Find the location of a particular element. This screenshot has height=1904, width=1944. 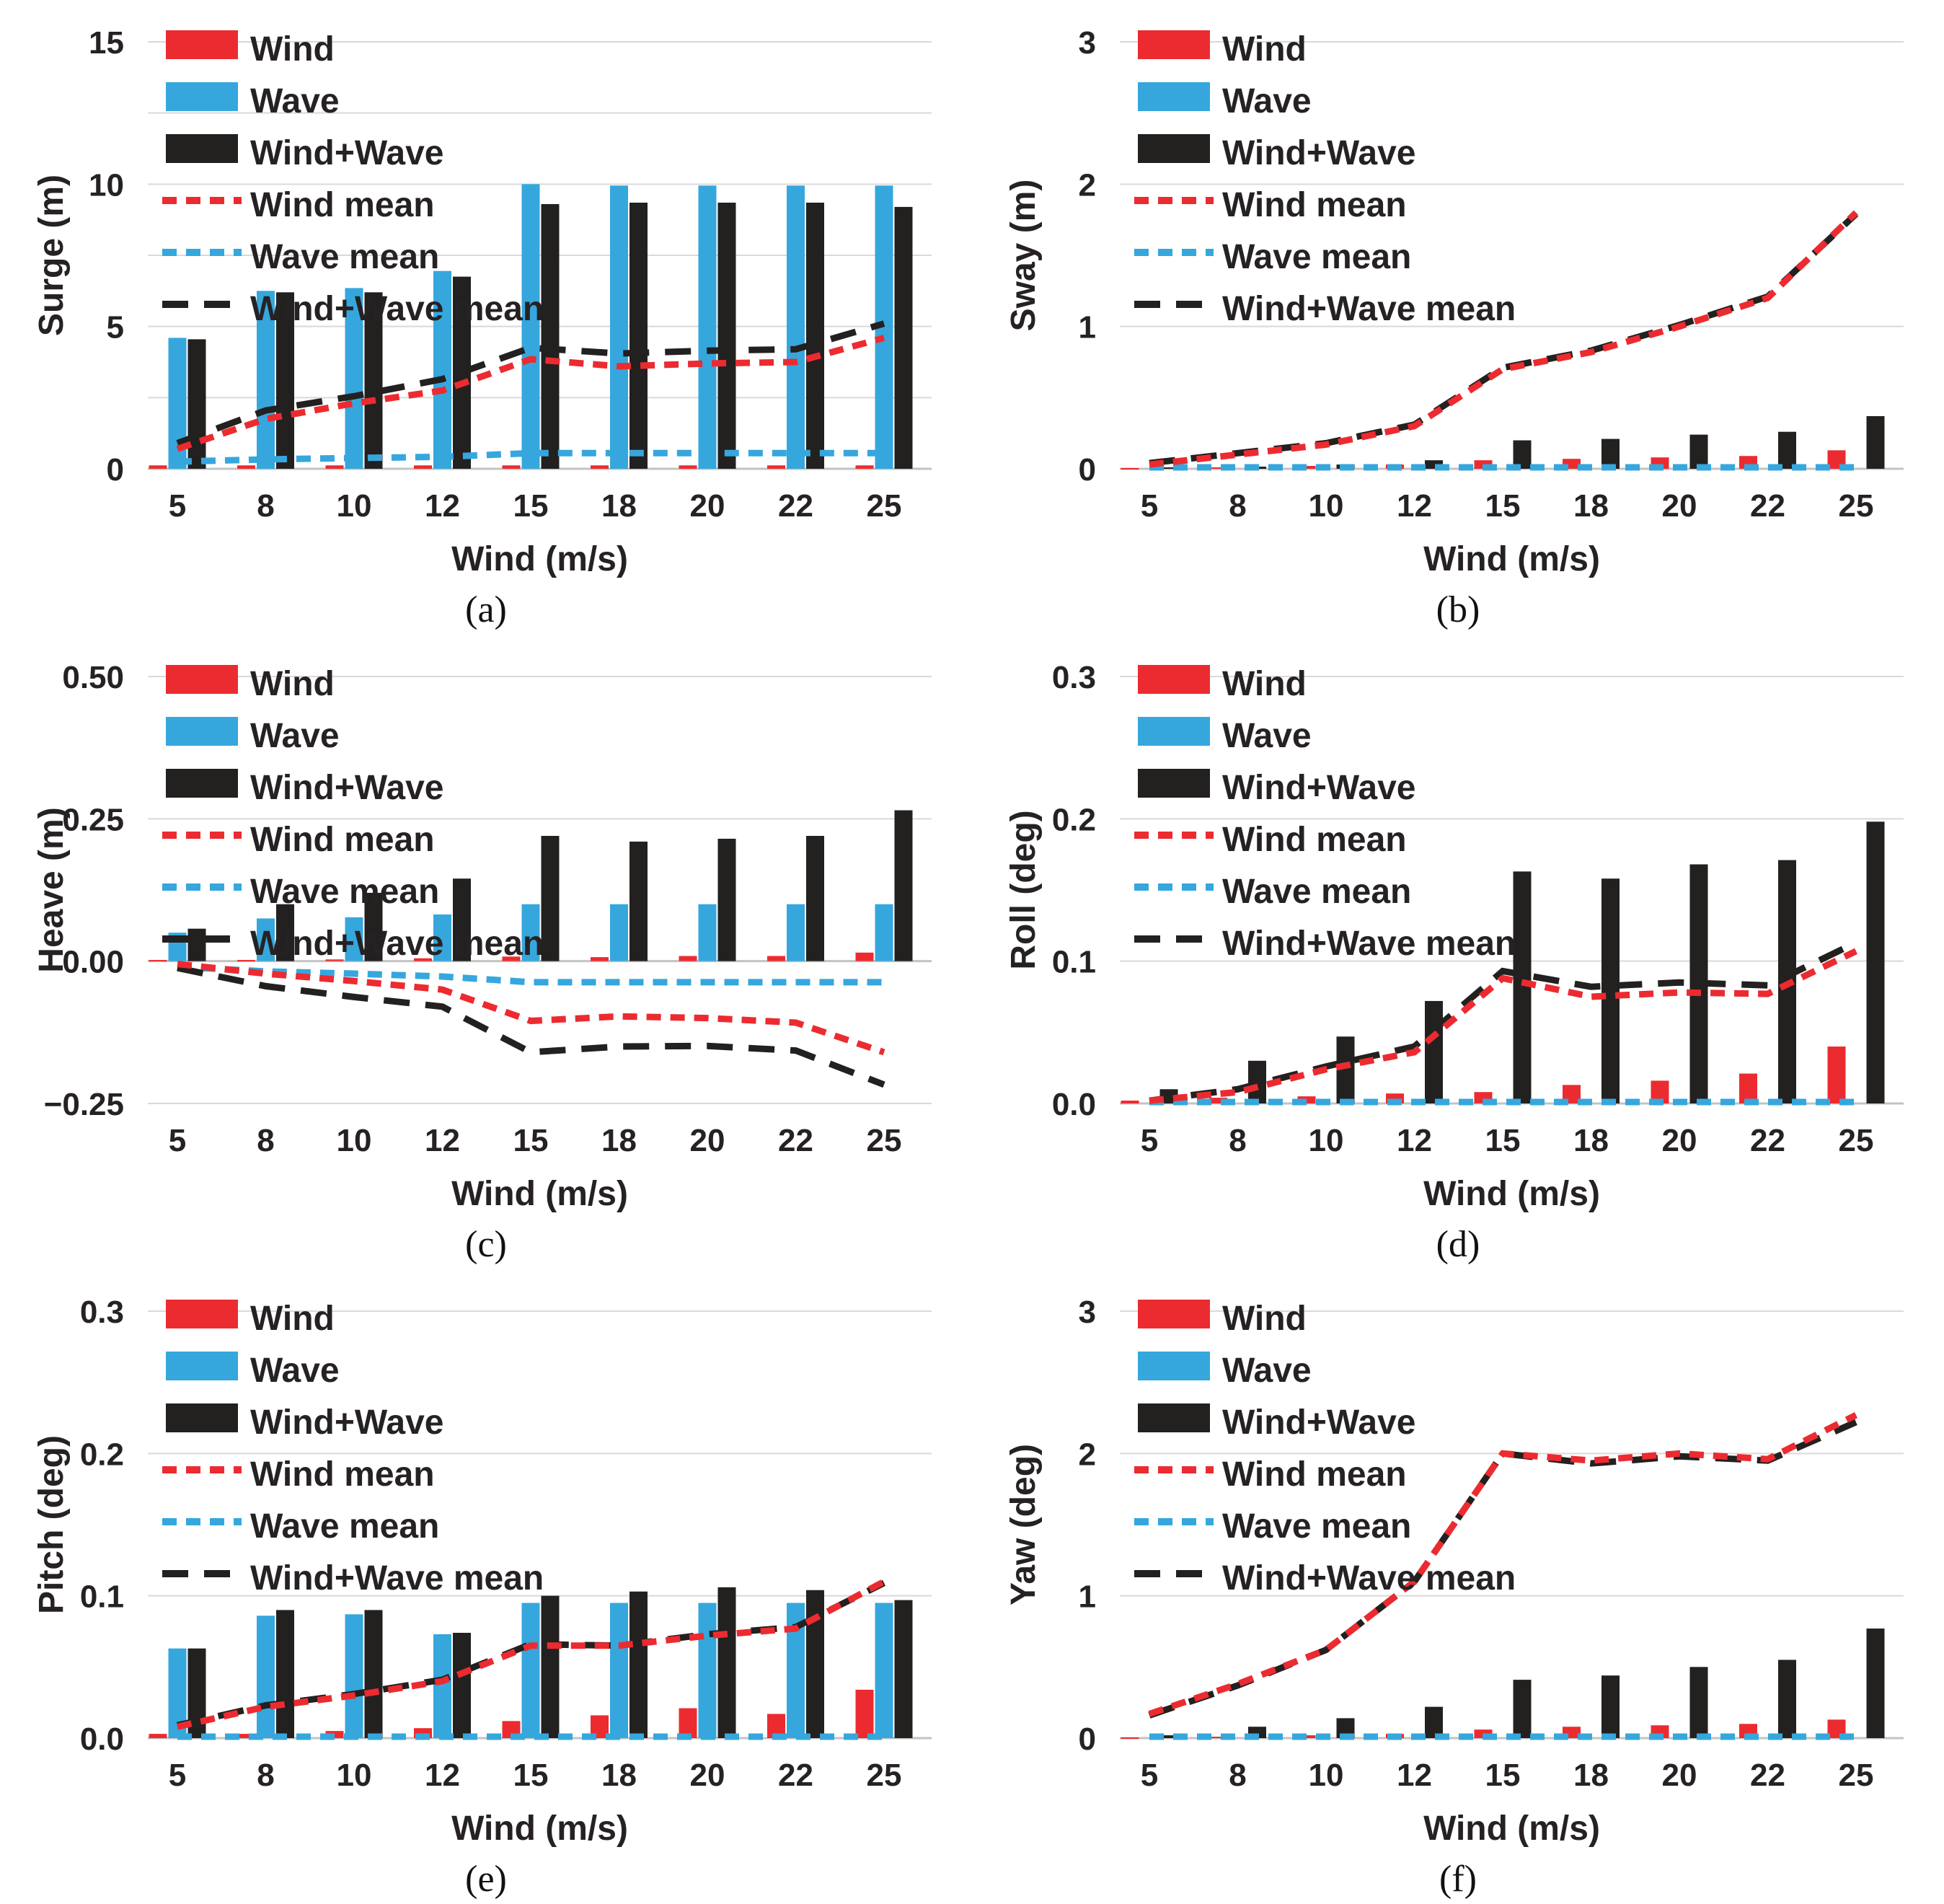

legend-item-wave-mean: Wave mean is located at coordinates (300, 257).